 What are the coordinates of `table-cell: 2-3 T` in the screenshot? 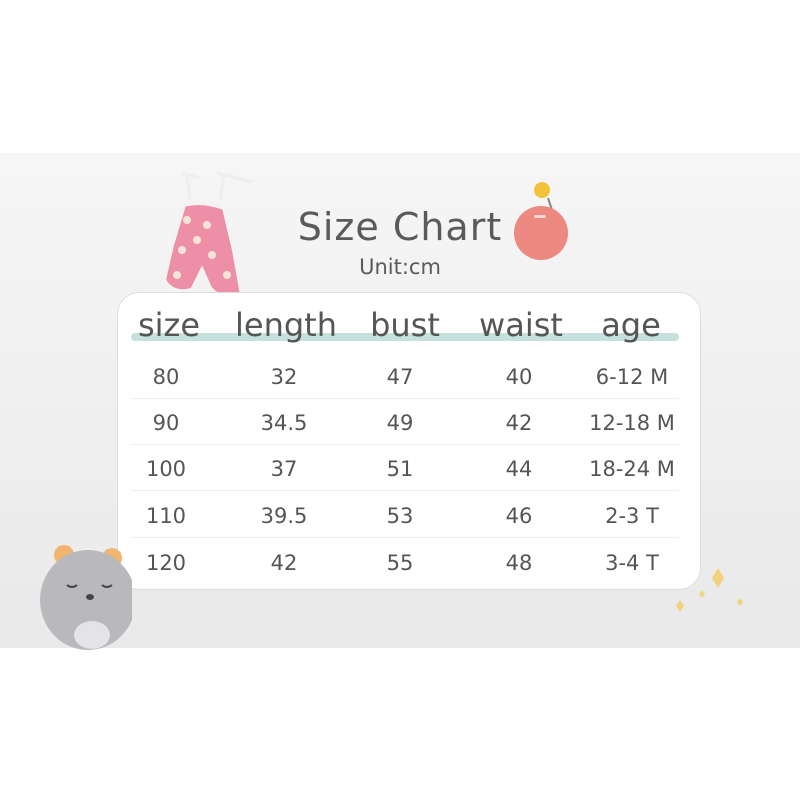 It's located at (632, 516).